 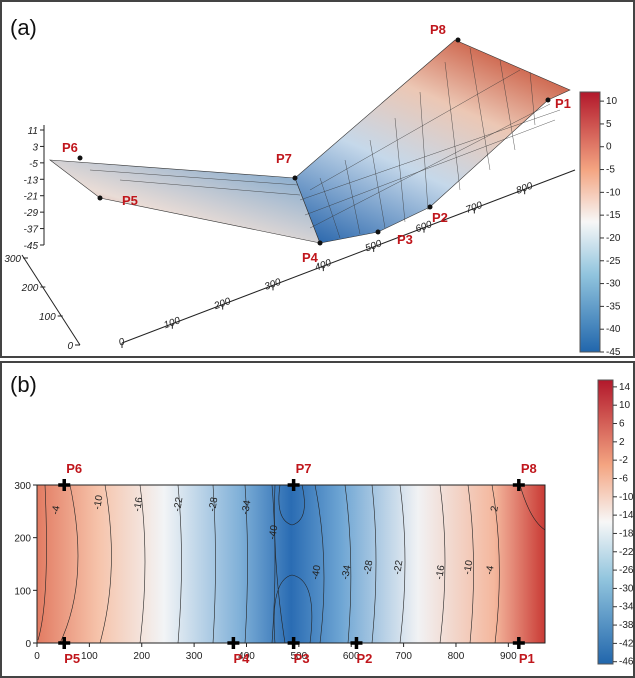 What do you see at coordinates (23, 384) in the screenshot?
I see `panel-label: (b)` at bounding box center [23, 384].